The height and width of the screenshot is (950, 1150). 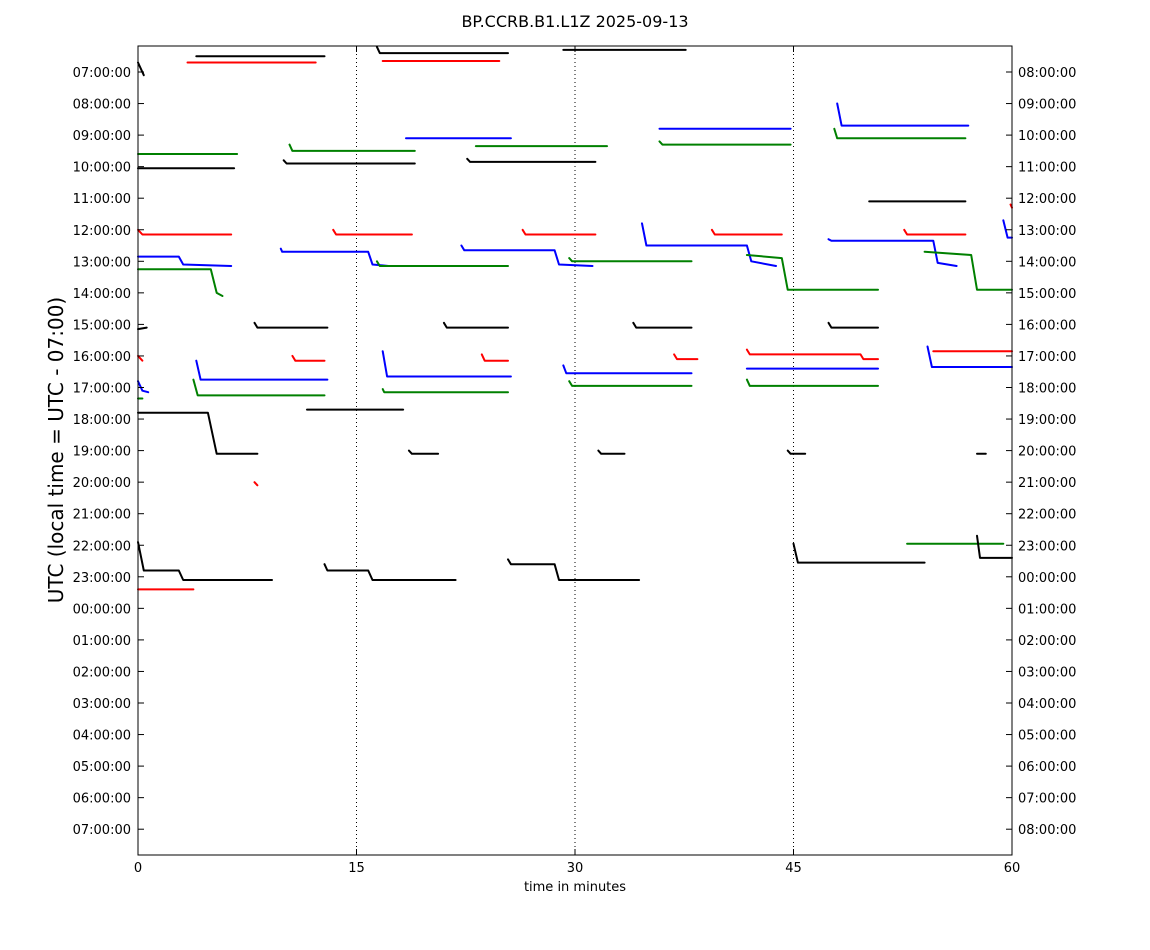 I want to click on y-tick-label-right: 19:00:00, so click(x=1047, y=420).